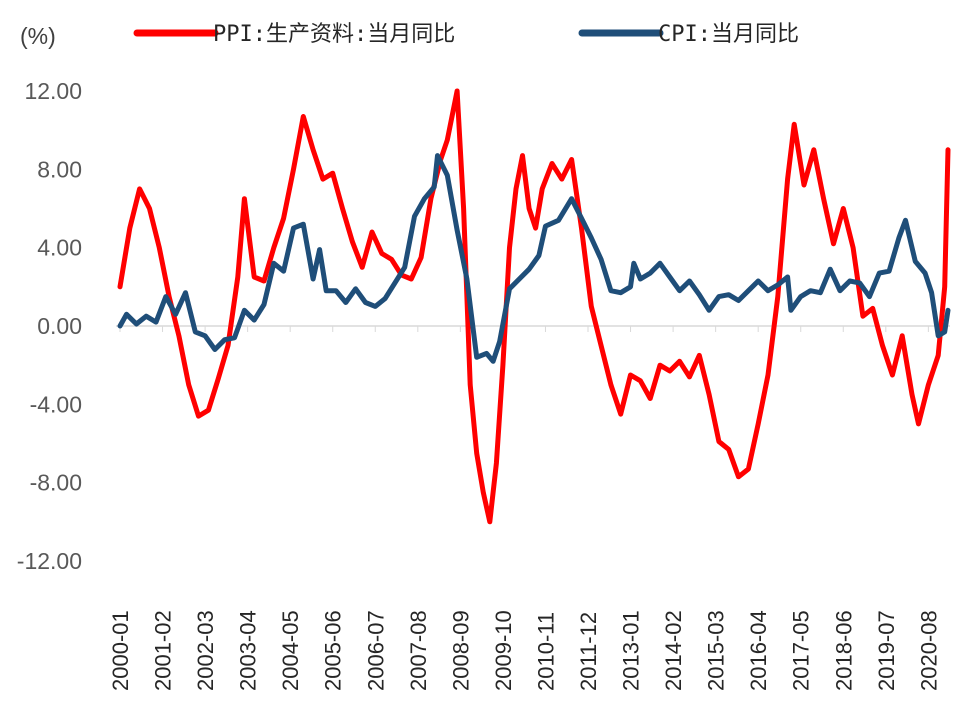  I want to click on x-tick-label: 2003-04, so click(248, 650).